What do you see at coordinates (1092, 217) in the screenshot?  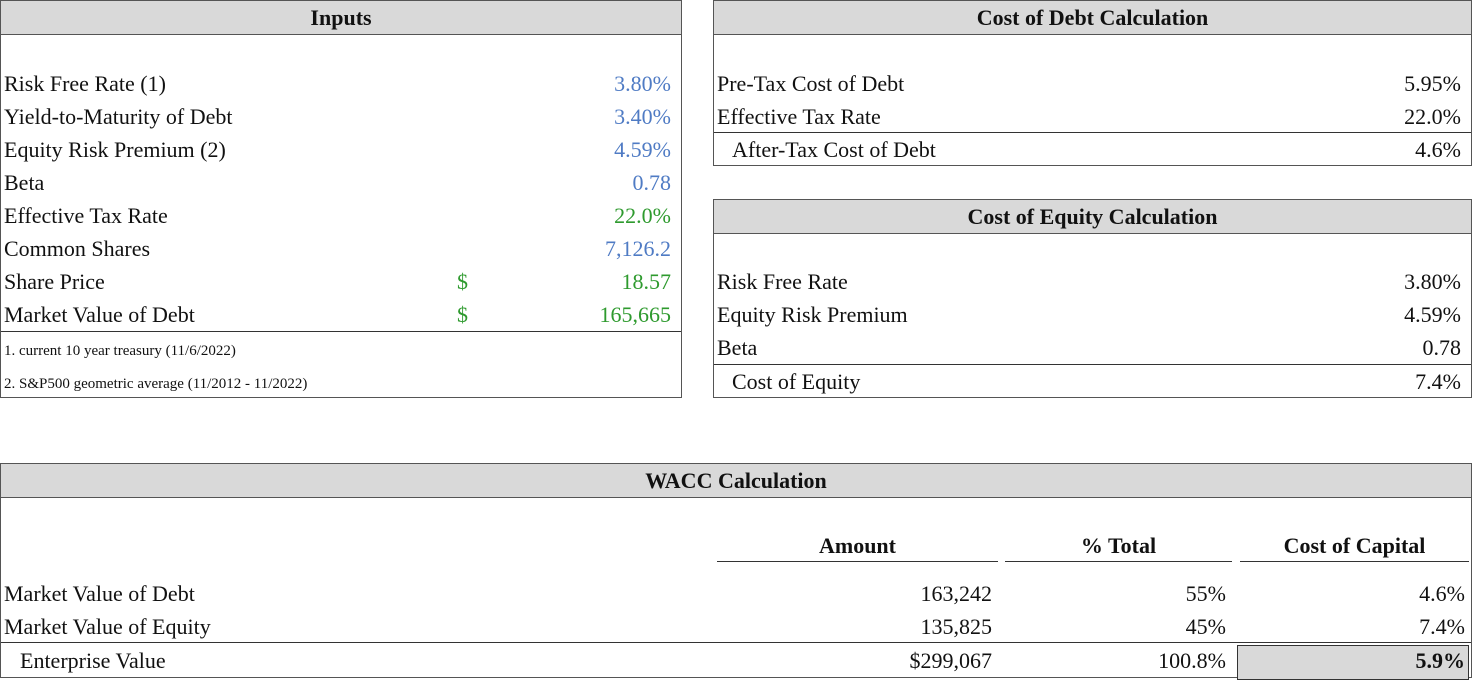 I see `section-title: Cost of Equity Calculation` at bounding box center [1092, 217].